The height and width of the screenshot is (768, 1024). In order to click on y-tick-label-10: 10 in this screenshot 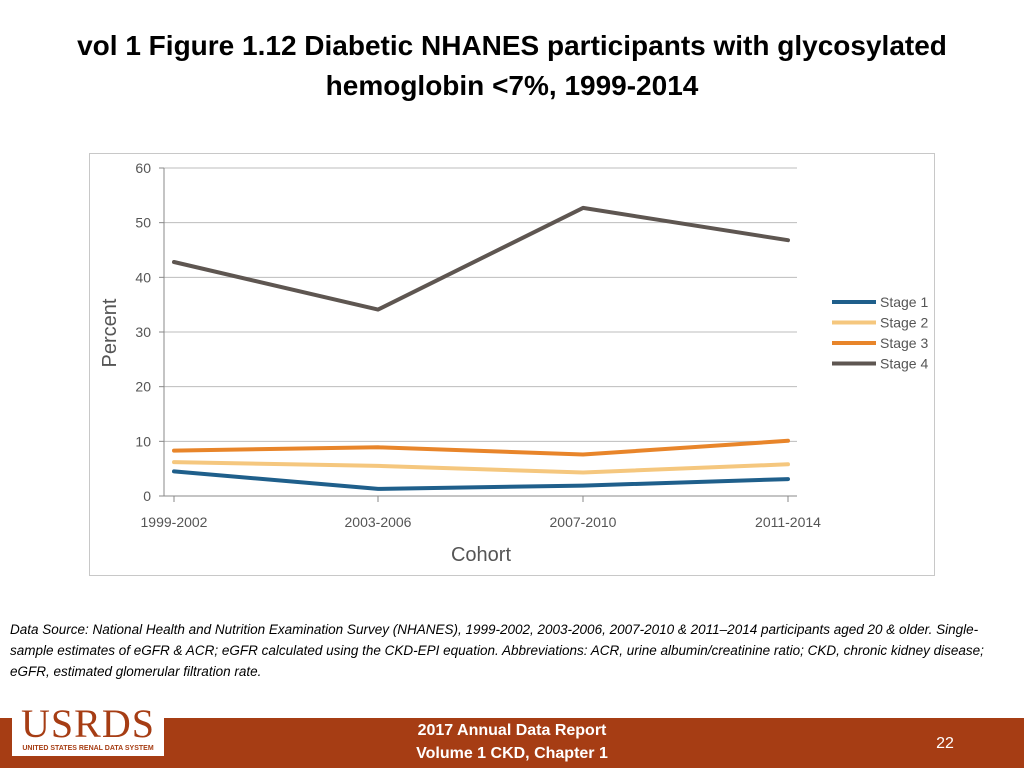, I will do `click(143, 441)`.